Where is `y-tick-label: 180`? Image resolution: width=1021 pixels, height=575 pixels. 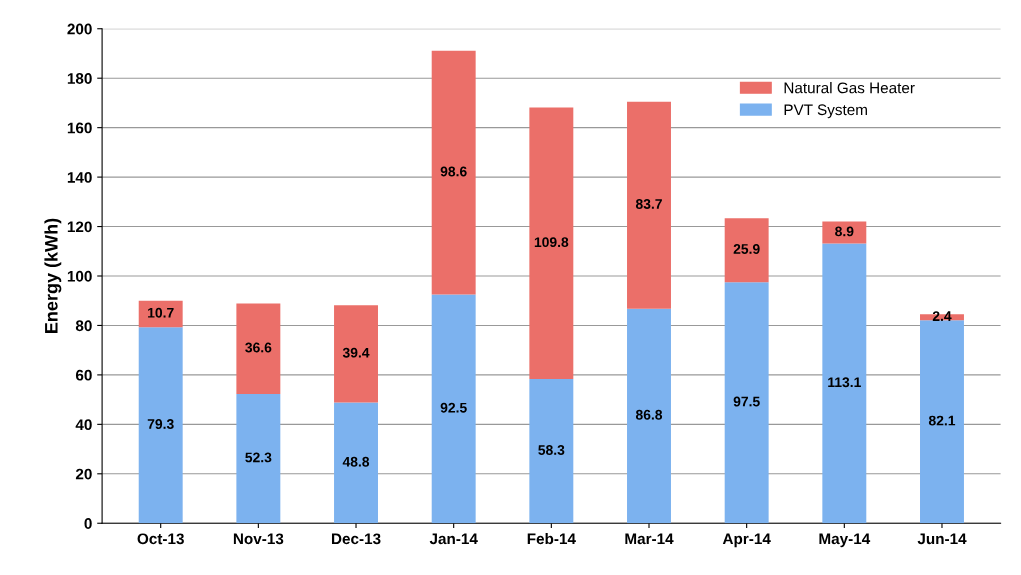
y-tick-label: 180 is located at coordinates (79, 78).